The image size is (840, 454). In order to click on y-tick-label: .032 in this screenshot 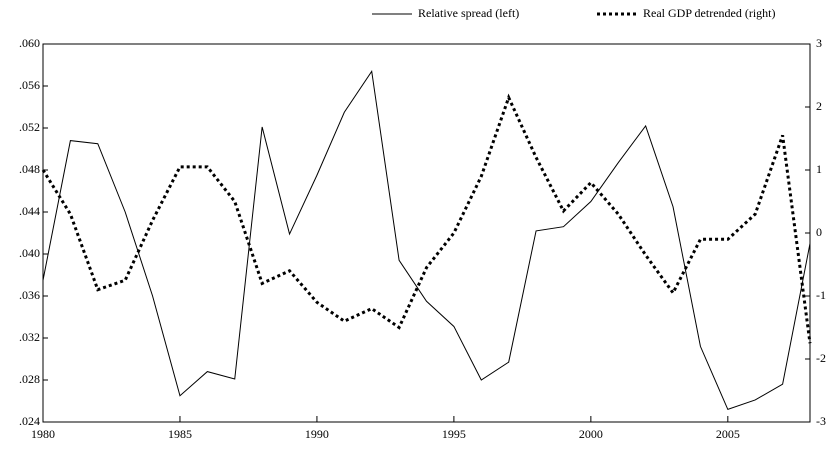, I will do `click(29, 337)`.